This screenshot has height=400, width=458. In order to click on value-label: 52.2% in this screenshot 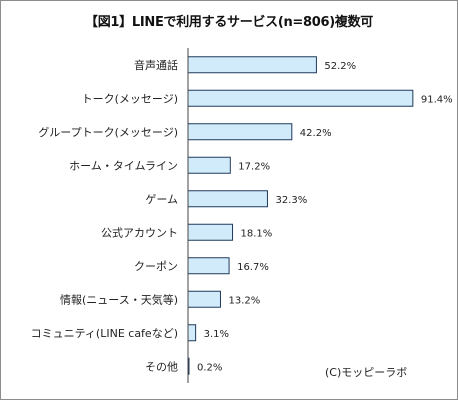, I will do `click(340, 66)`.